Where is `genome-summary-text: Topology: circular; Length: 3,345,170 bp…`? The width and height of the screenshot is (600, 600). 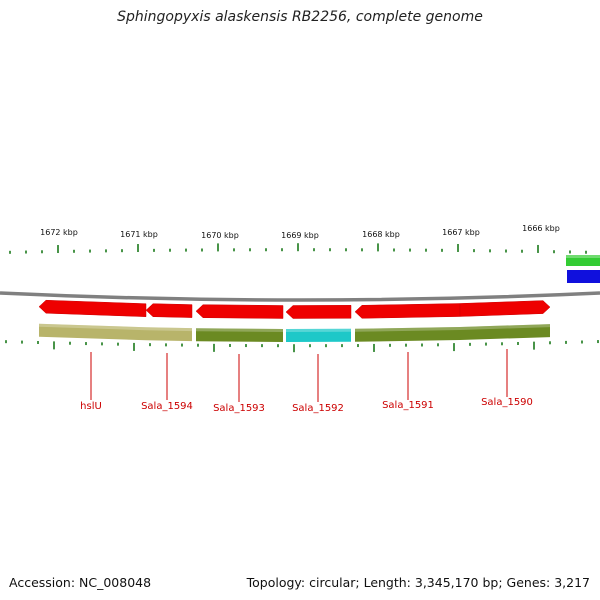
genome-summary-text: Topology: circular; Length: 3,345,170 bp… is located at coordinates (418, 582).